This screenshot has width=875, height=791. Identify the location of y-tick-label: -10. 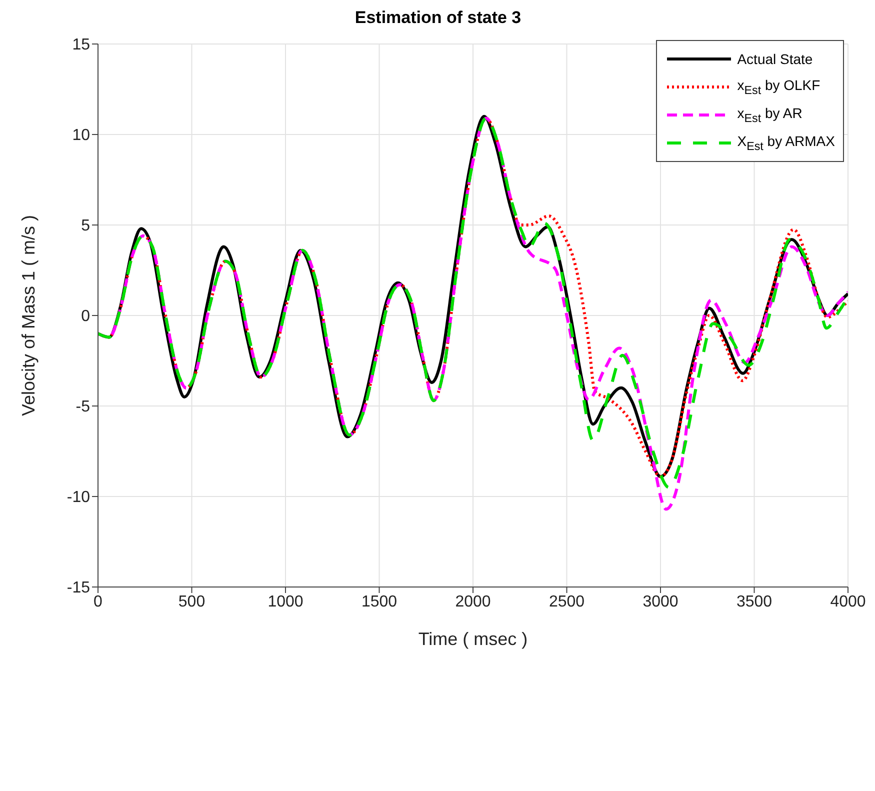
(78, 497).